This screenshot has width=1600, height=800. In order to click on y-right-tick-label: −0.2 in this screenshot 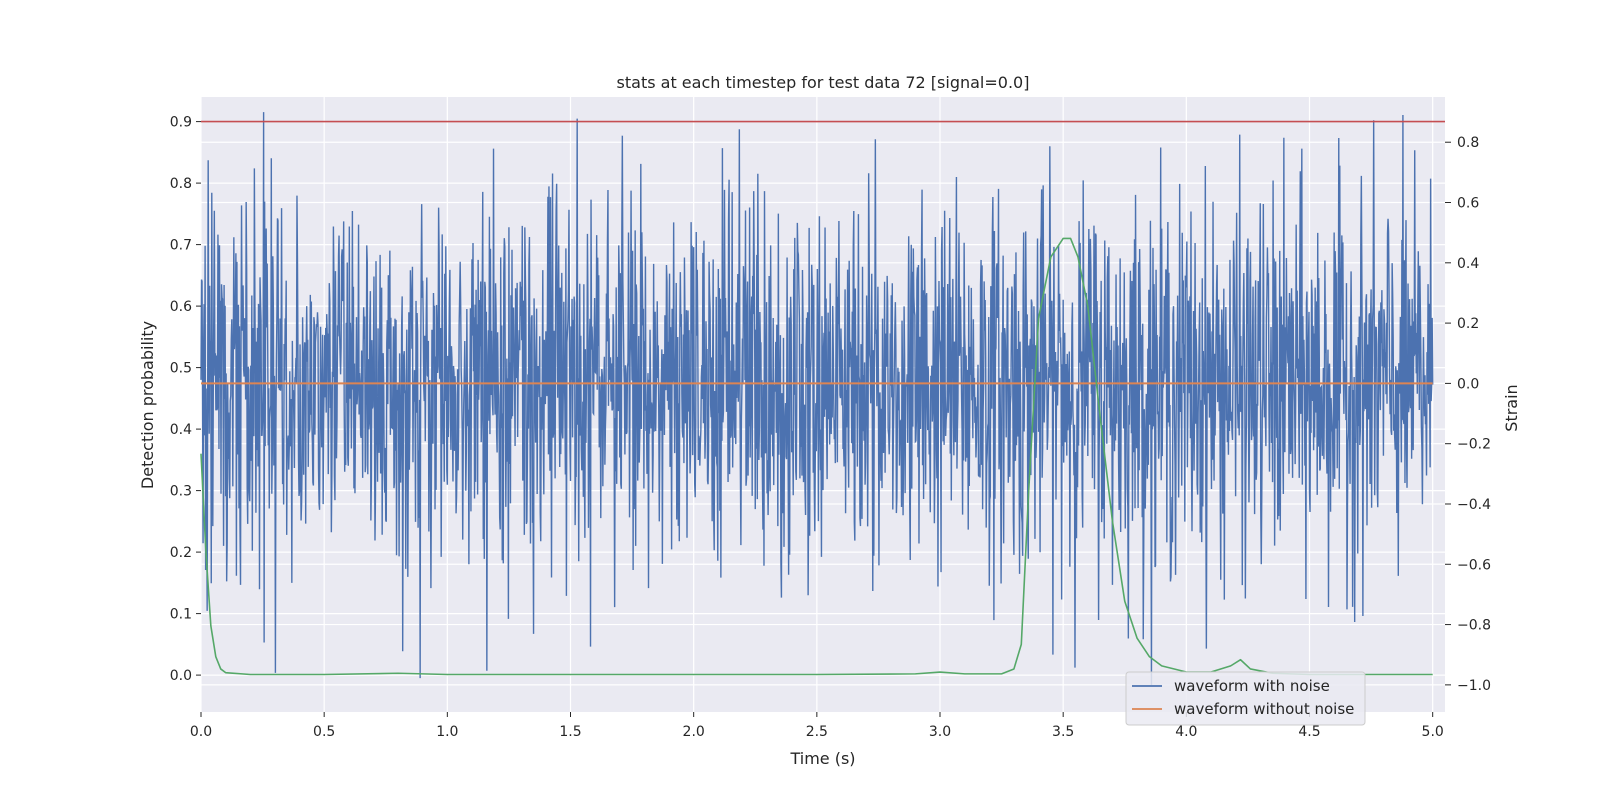, I will do `click(1474, 445)`.